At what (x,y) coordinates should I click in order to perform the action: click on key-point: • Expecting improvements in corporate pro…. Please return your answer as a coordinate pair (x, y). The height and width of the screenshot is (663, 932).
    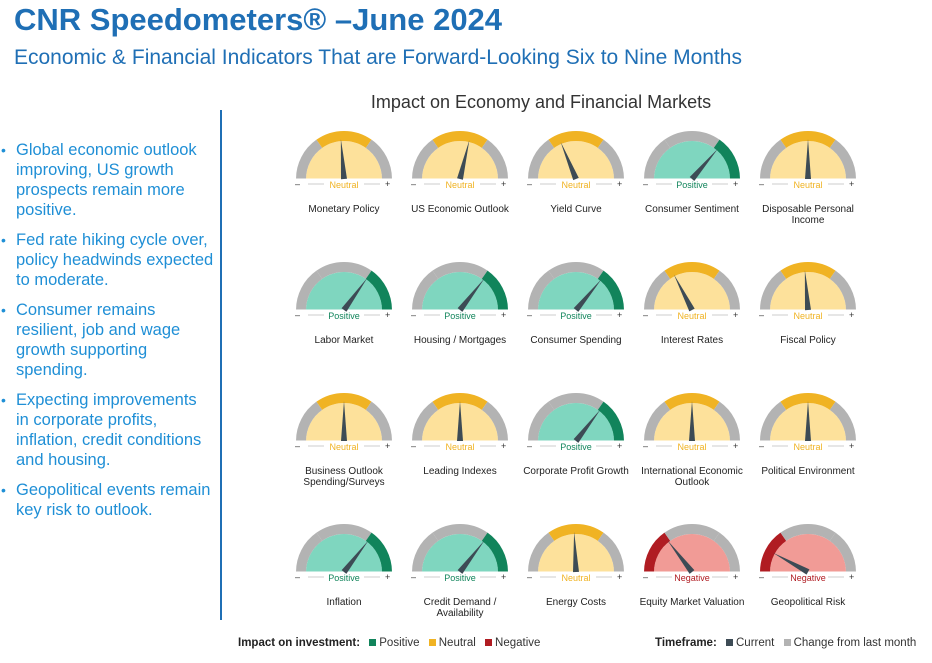
    Looking at the image, I should click on (107, 430).